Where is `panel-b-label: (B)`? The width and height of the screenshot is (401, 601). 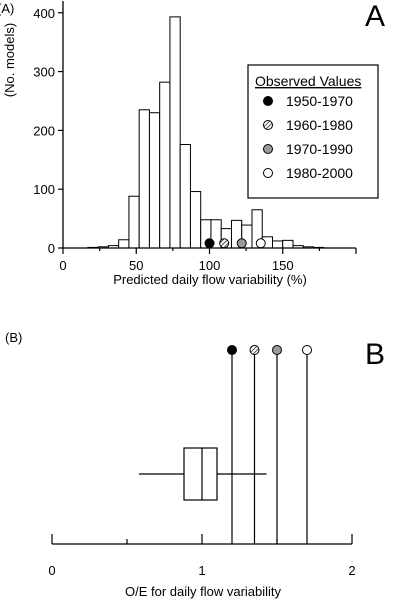
panel-b-label: (B) is located at coordinates (13, 337).